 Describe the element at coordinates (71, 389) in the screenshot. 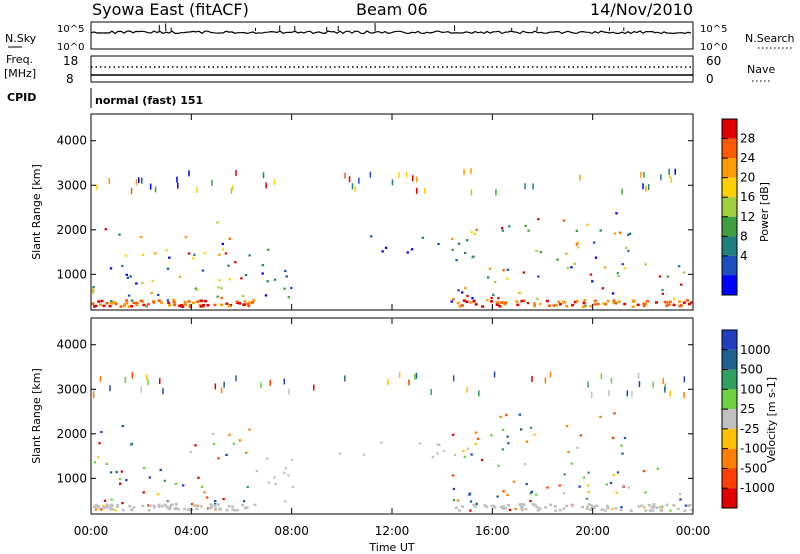

I see `y-tick-label: 3000` at that location.